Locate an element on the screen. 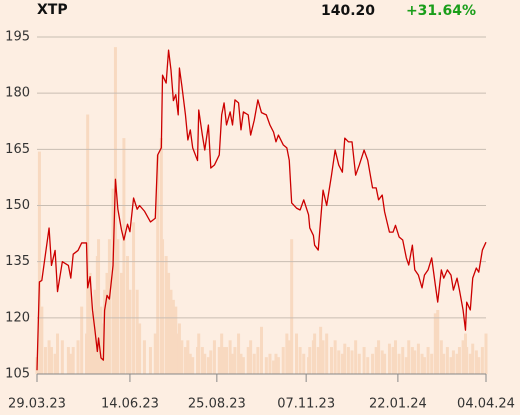 The height and width of the screenshot is (415, 520). y-tick-label: 105 is located at coordinates (17, 374).